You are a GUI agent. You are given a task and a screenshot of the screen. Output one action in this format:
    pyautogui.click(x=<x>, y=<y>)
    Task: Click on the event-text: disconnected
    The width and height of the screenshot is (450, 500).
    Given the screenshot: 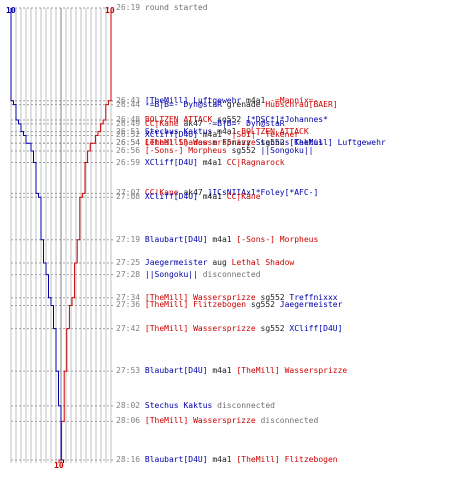 What is the action you would take?
    pyautogui.click(x=229, y=274)
    